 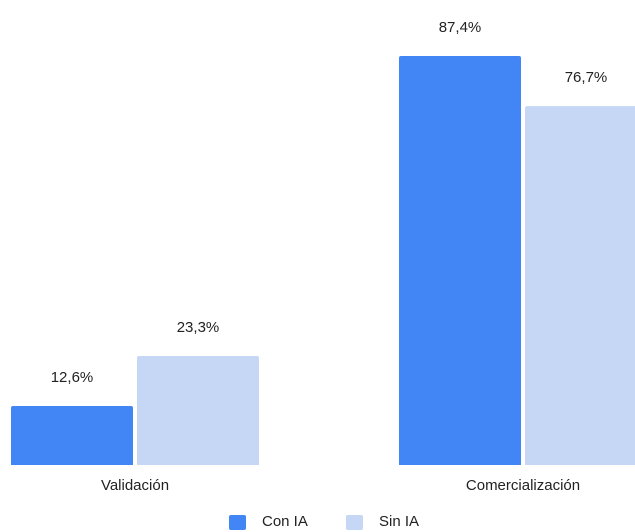 I want to click on value-label: 12,6%, so click(x=72, y=377).